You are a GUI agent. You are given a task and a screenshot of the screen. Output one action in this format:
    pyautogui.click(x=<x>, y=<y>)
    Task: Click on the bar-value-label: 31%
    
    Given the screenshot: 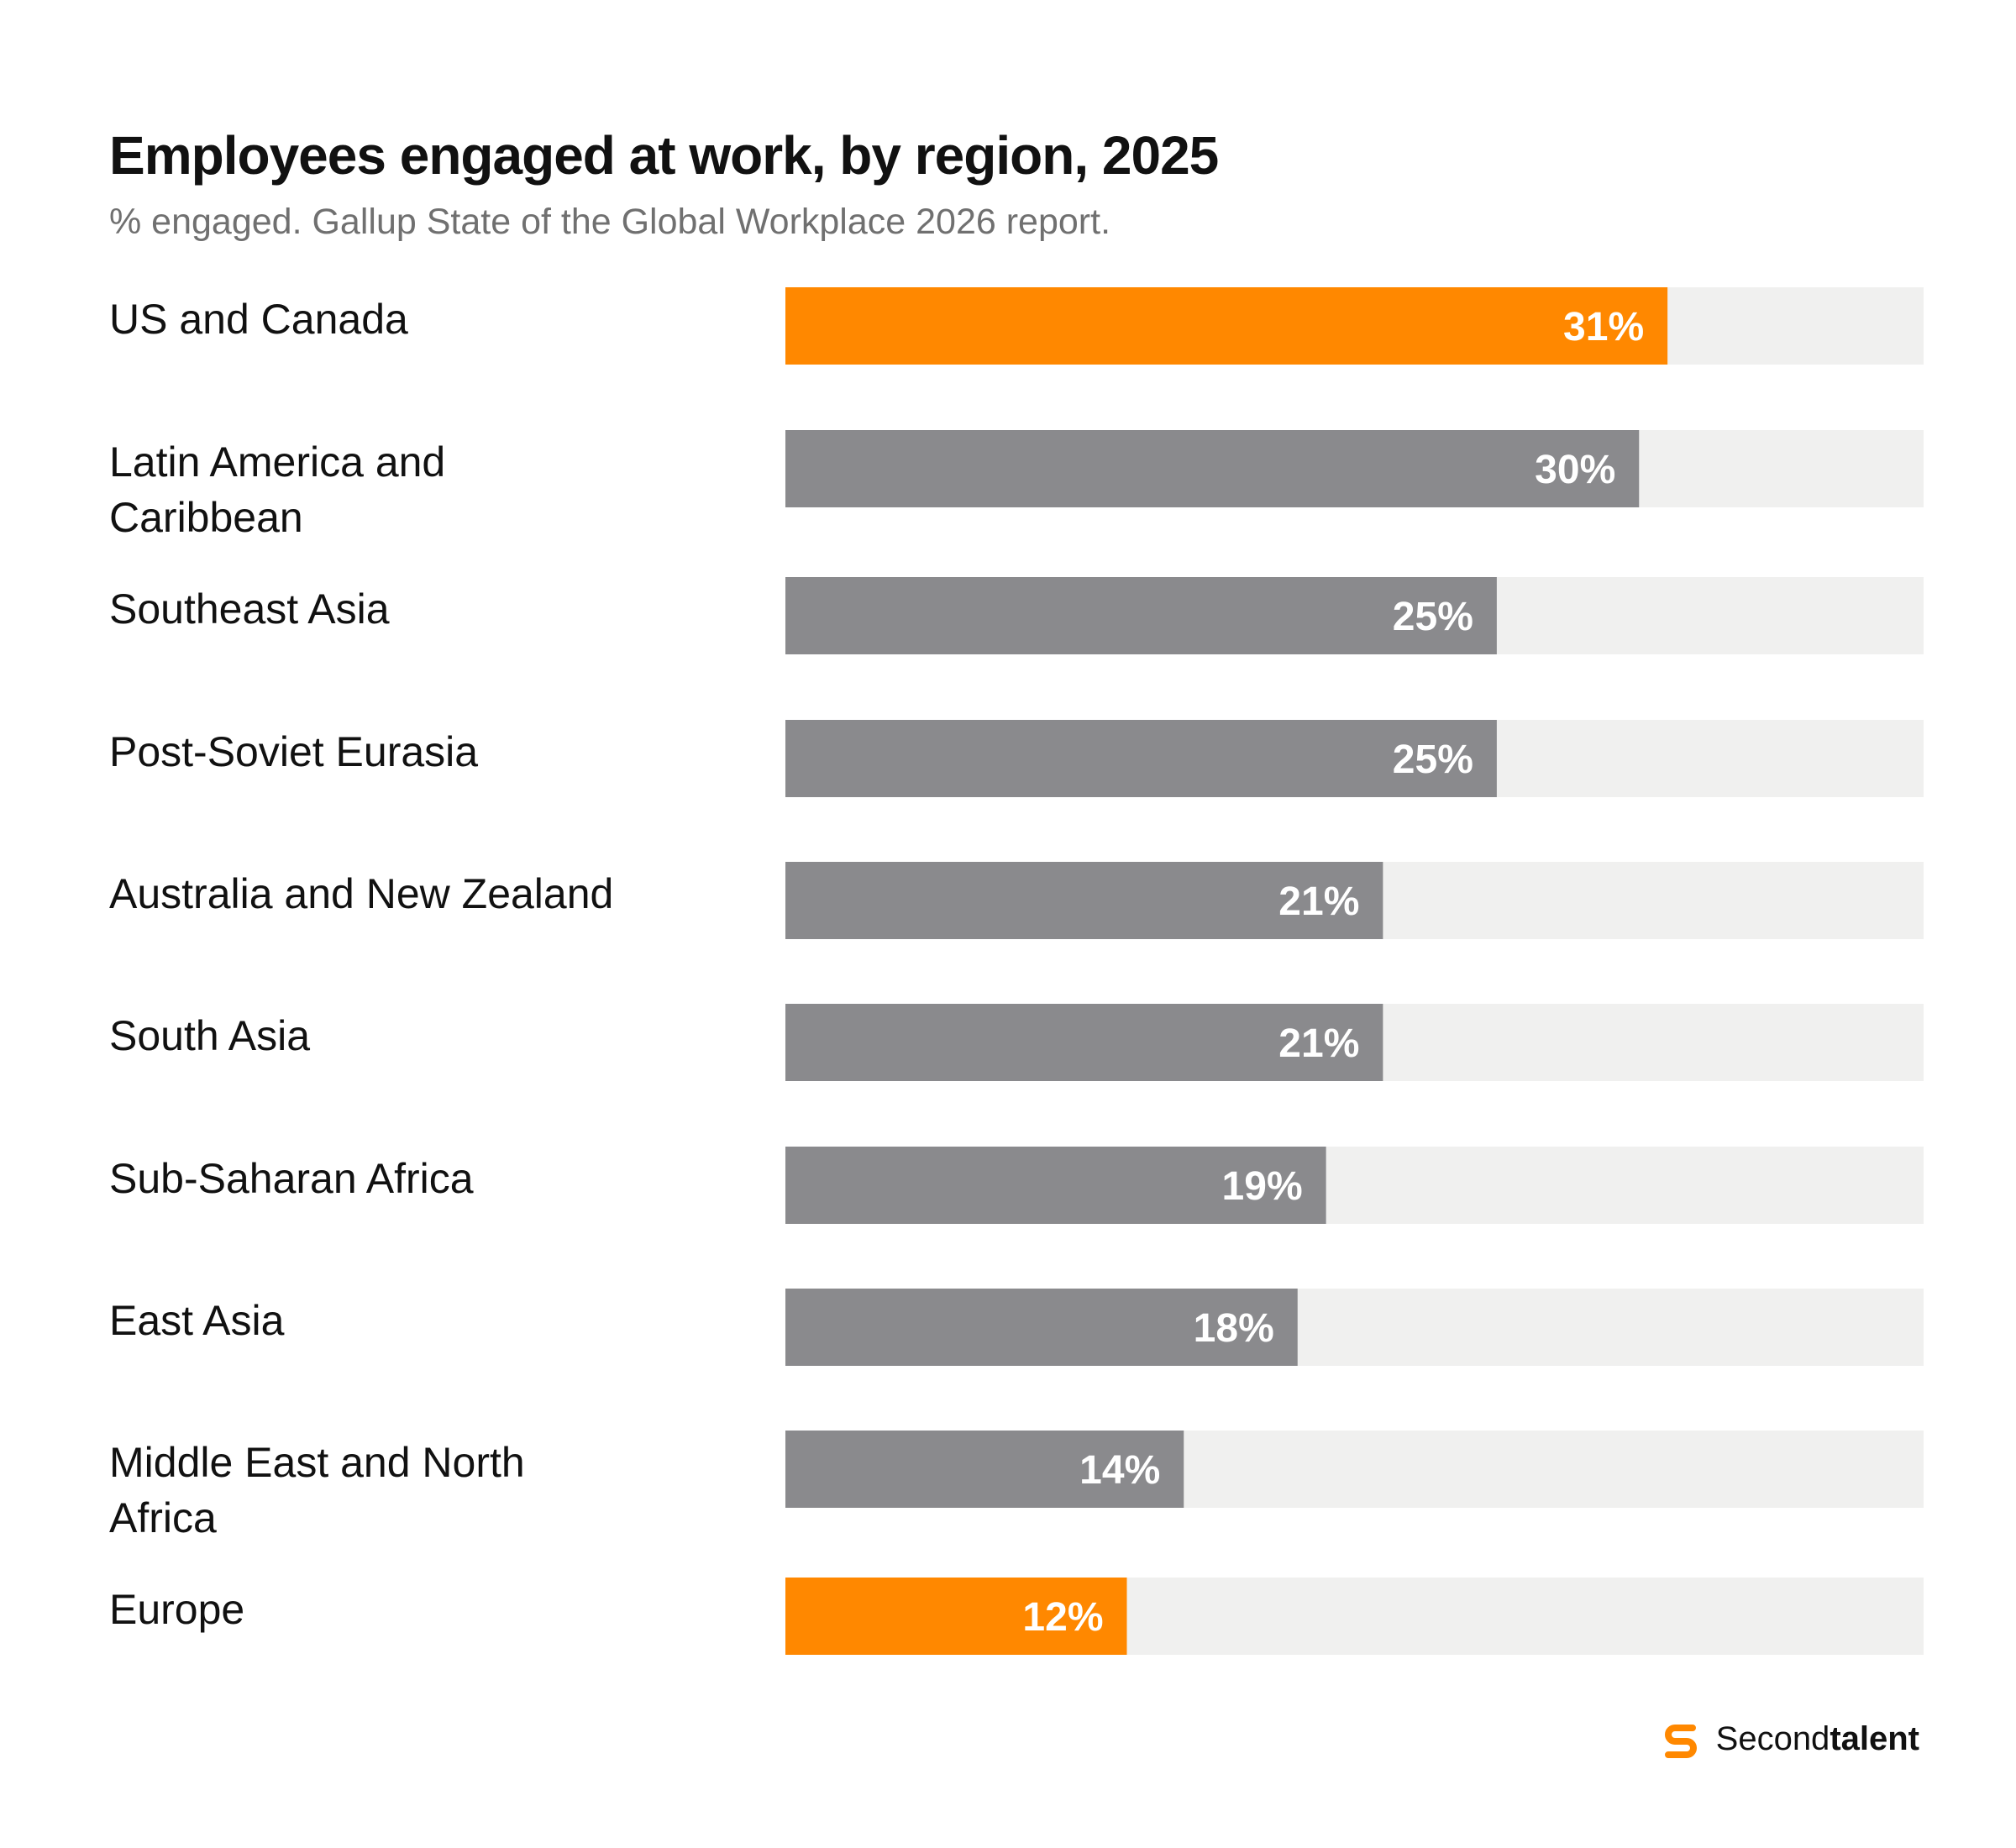 What is the action you would take?
    pyautogui.click(x=1603, y=327)
    